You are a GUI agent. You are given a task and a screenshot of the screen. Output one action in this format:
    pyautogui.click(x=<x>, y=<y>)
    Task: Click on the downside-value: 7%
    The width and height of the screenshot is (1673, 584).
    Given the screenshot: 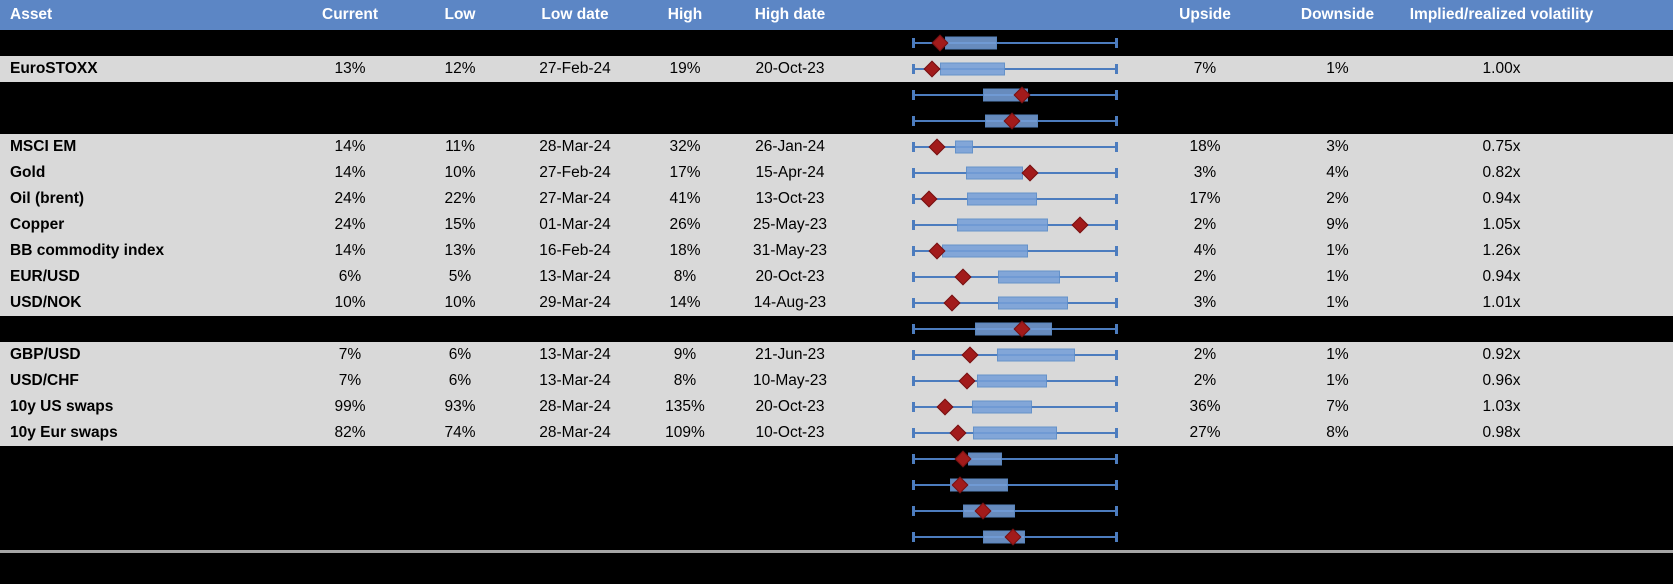 What is the action you would take?
    pyautogui.click(x=1337, y=406)
    